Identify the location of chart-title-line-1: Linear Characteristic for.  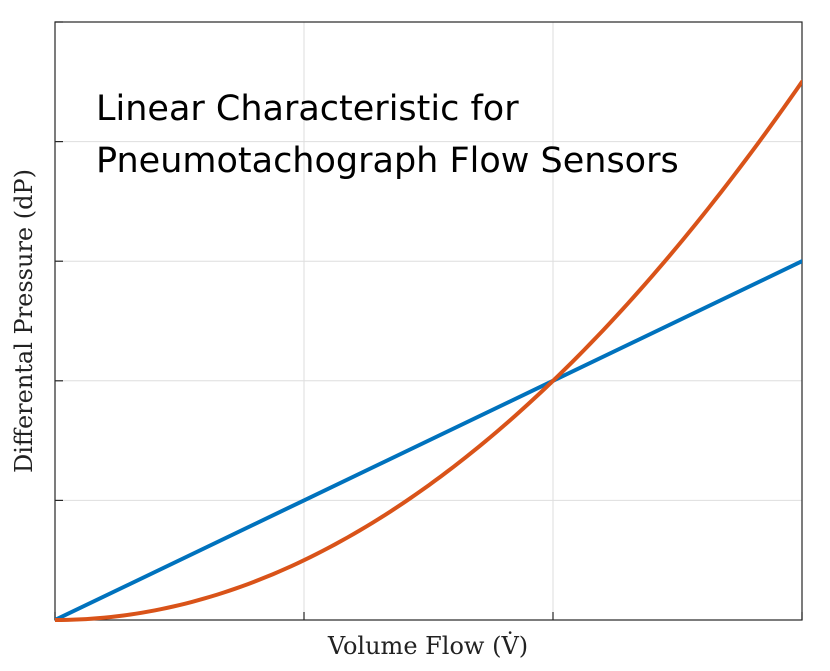
(307, 109).